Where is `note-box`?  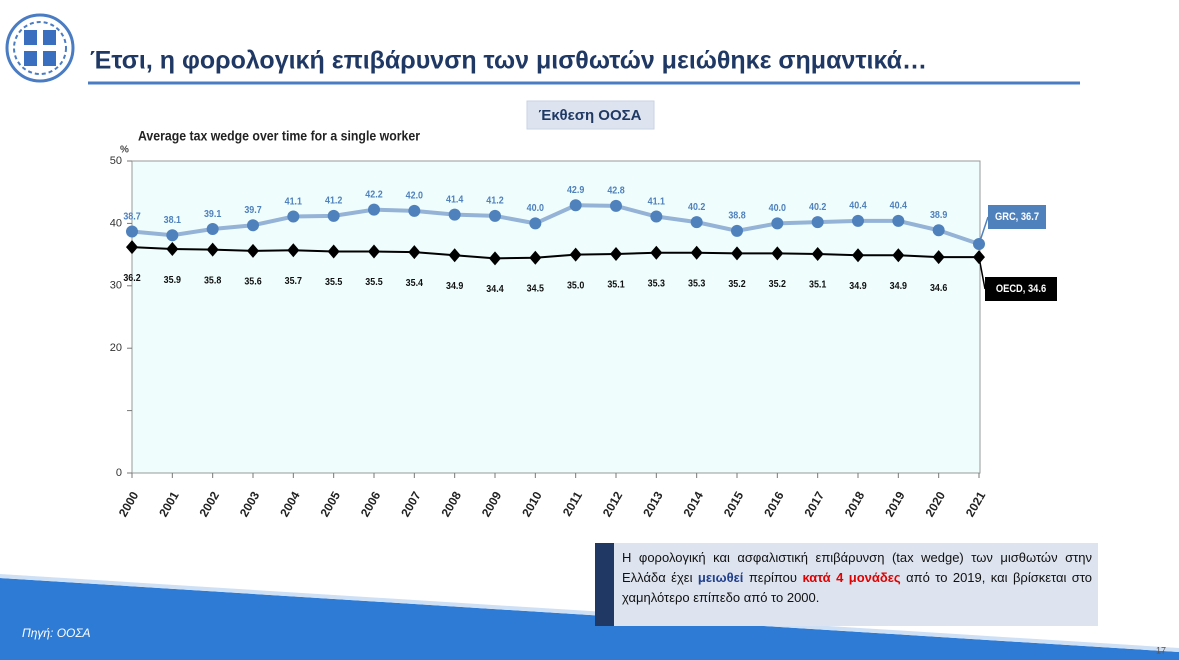 note-box is located at coordinates (846, 584).